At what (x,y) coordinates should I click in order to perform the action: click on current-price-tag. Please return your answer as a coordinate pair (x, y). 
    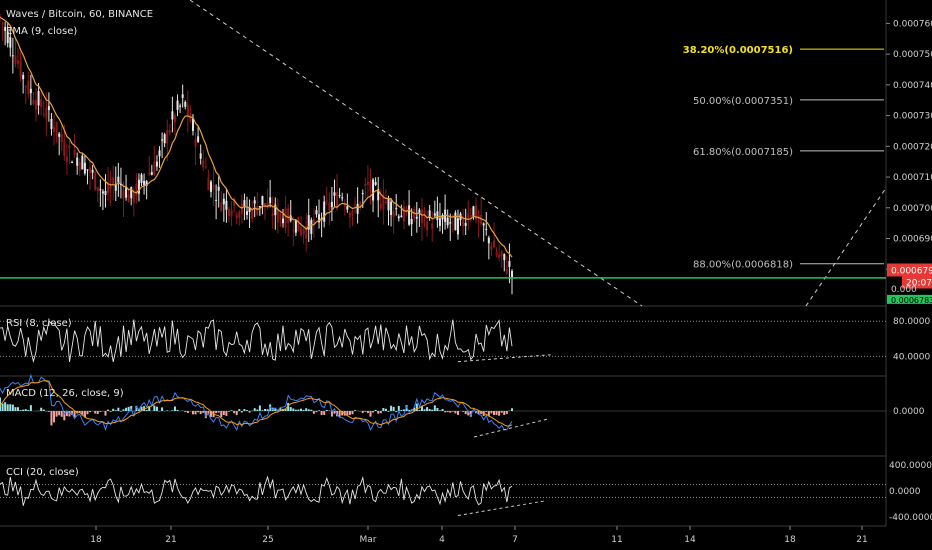
    Looking at the image, I should click on (909, 270).